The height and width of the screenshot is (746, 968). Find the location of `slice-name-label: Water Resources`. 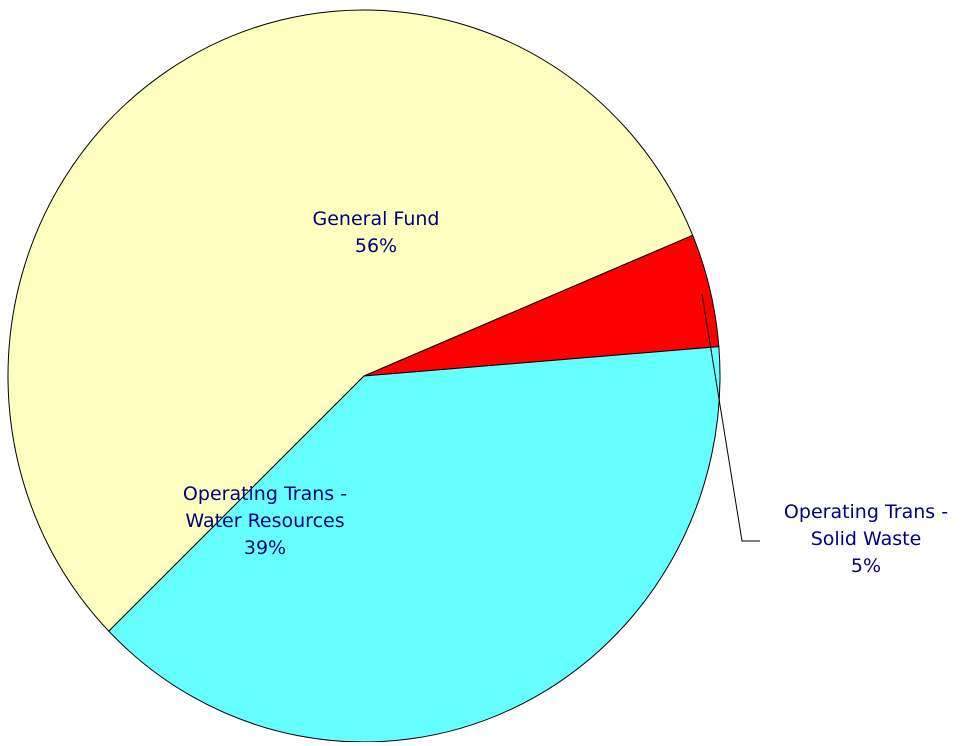

slice-name-label: Water Resources is located at coordinates (264, 521).